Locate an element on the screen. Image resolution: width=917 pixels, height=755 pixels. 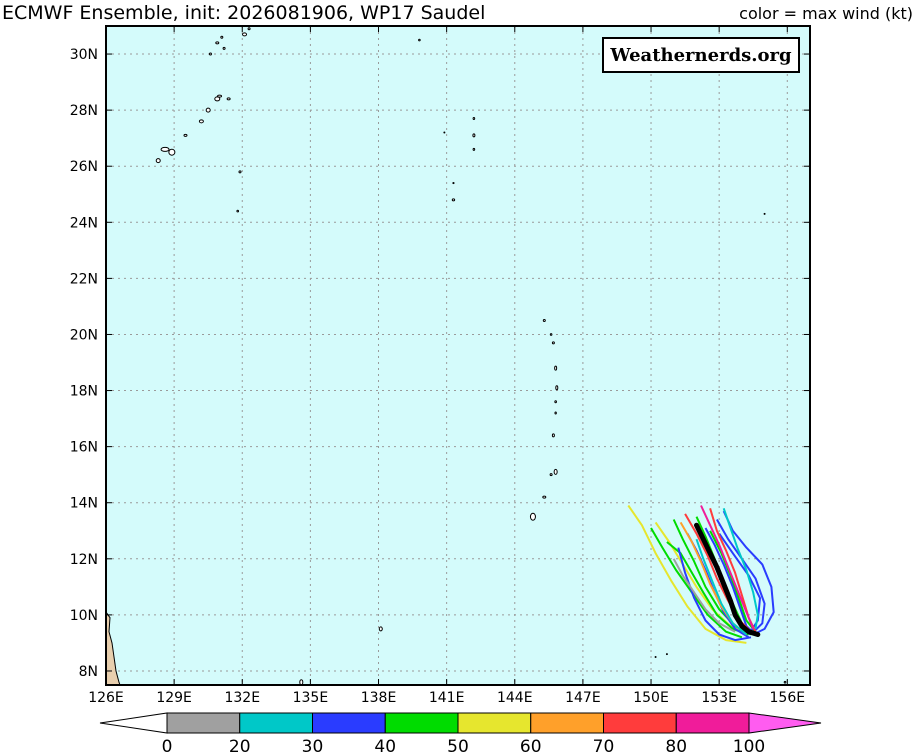
colorbar-label: 80 is located at coordinates (676, 746).